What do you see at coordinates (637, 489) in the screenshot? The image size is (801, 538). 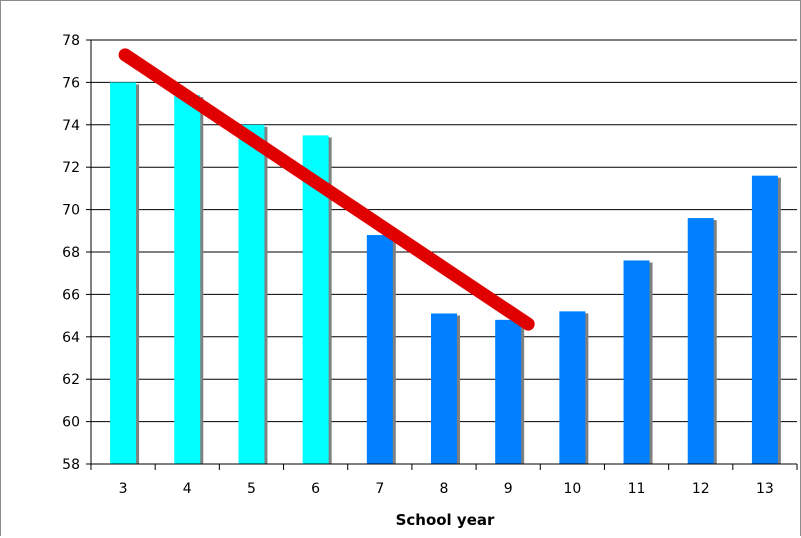 I see `x-tick-label-11: 11` at bounding box center [637, 489].